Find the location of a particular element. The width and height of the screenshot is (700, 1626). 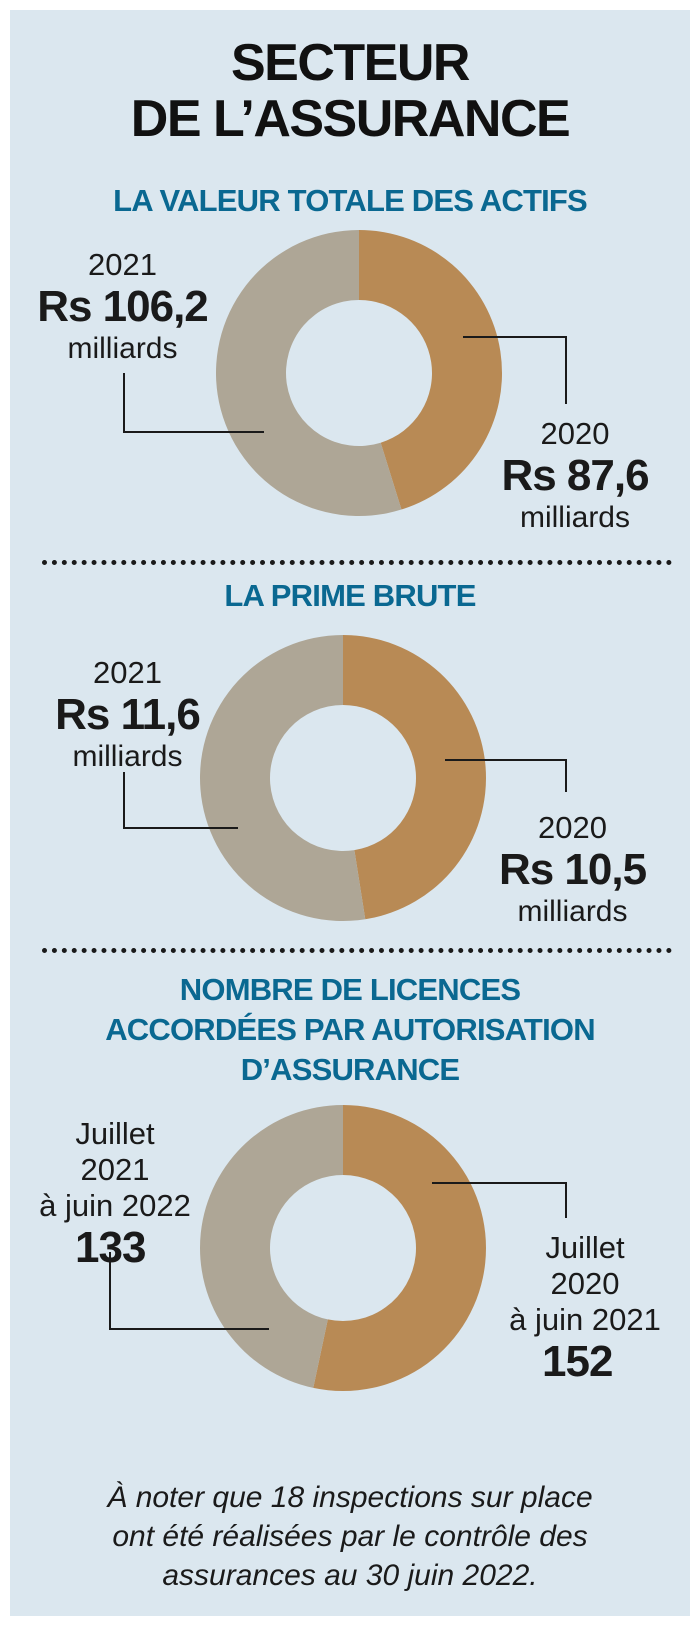

footnote-line-2: ont été réalisées par le contrôle des is located at coordinates (350, 1536).